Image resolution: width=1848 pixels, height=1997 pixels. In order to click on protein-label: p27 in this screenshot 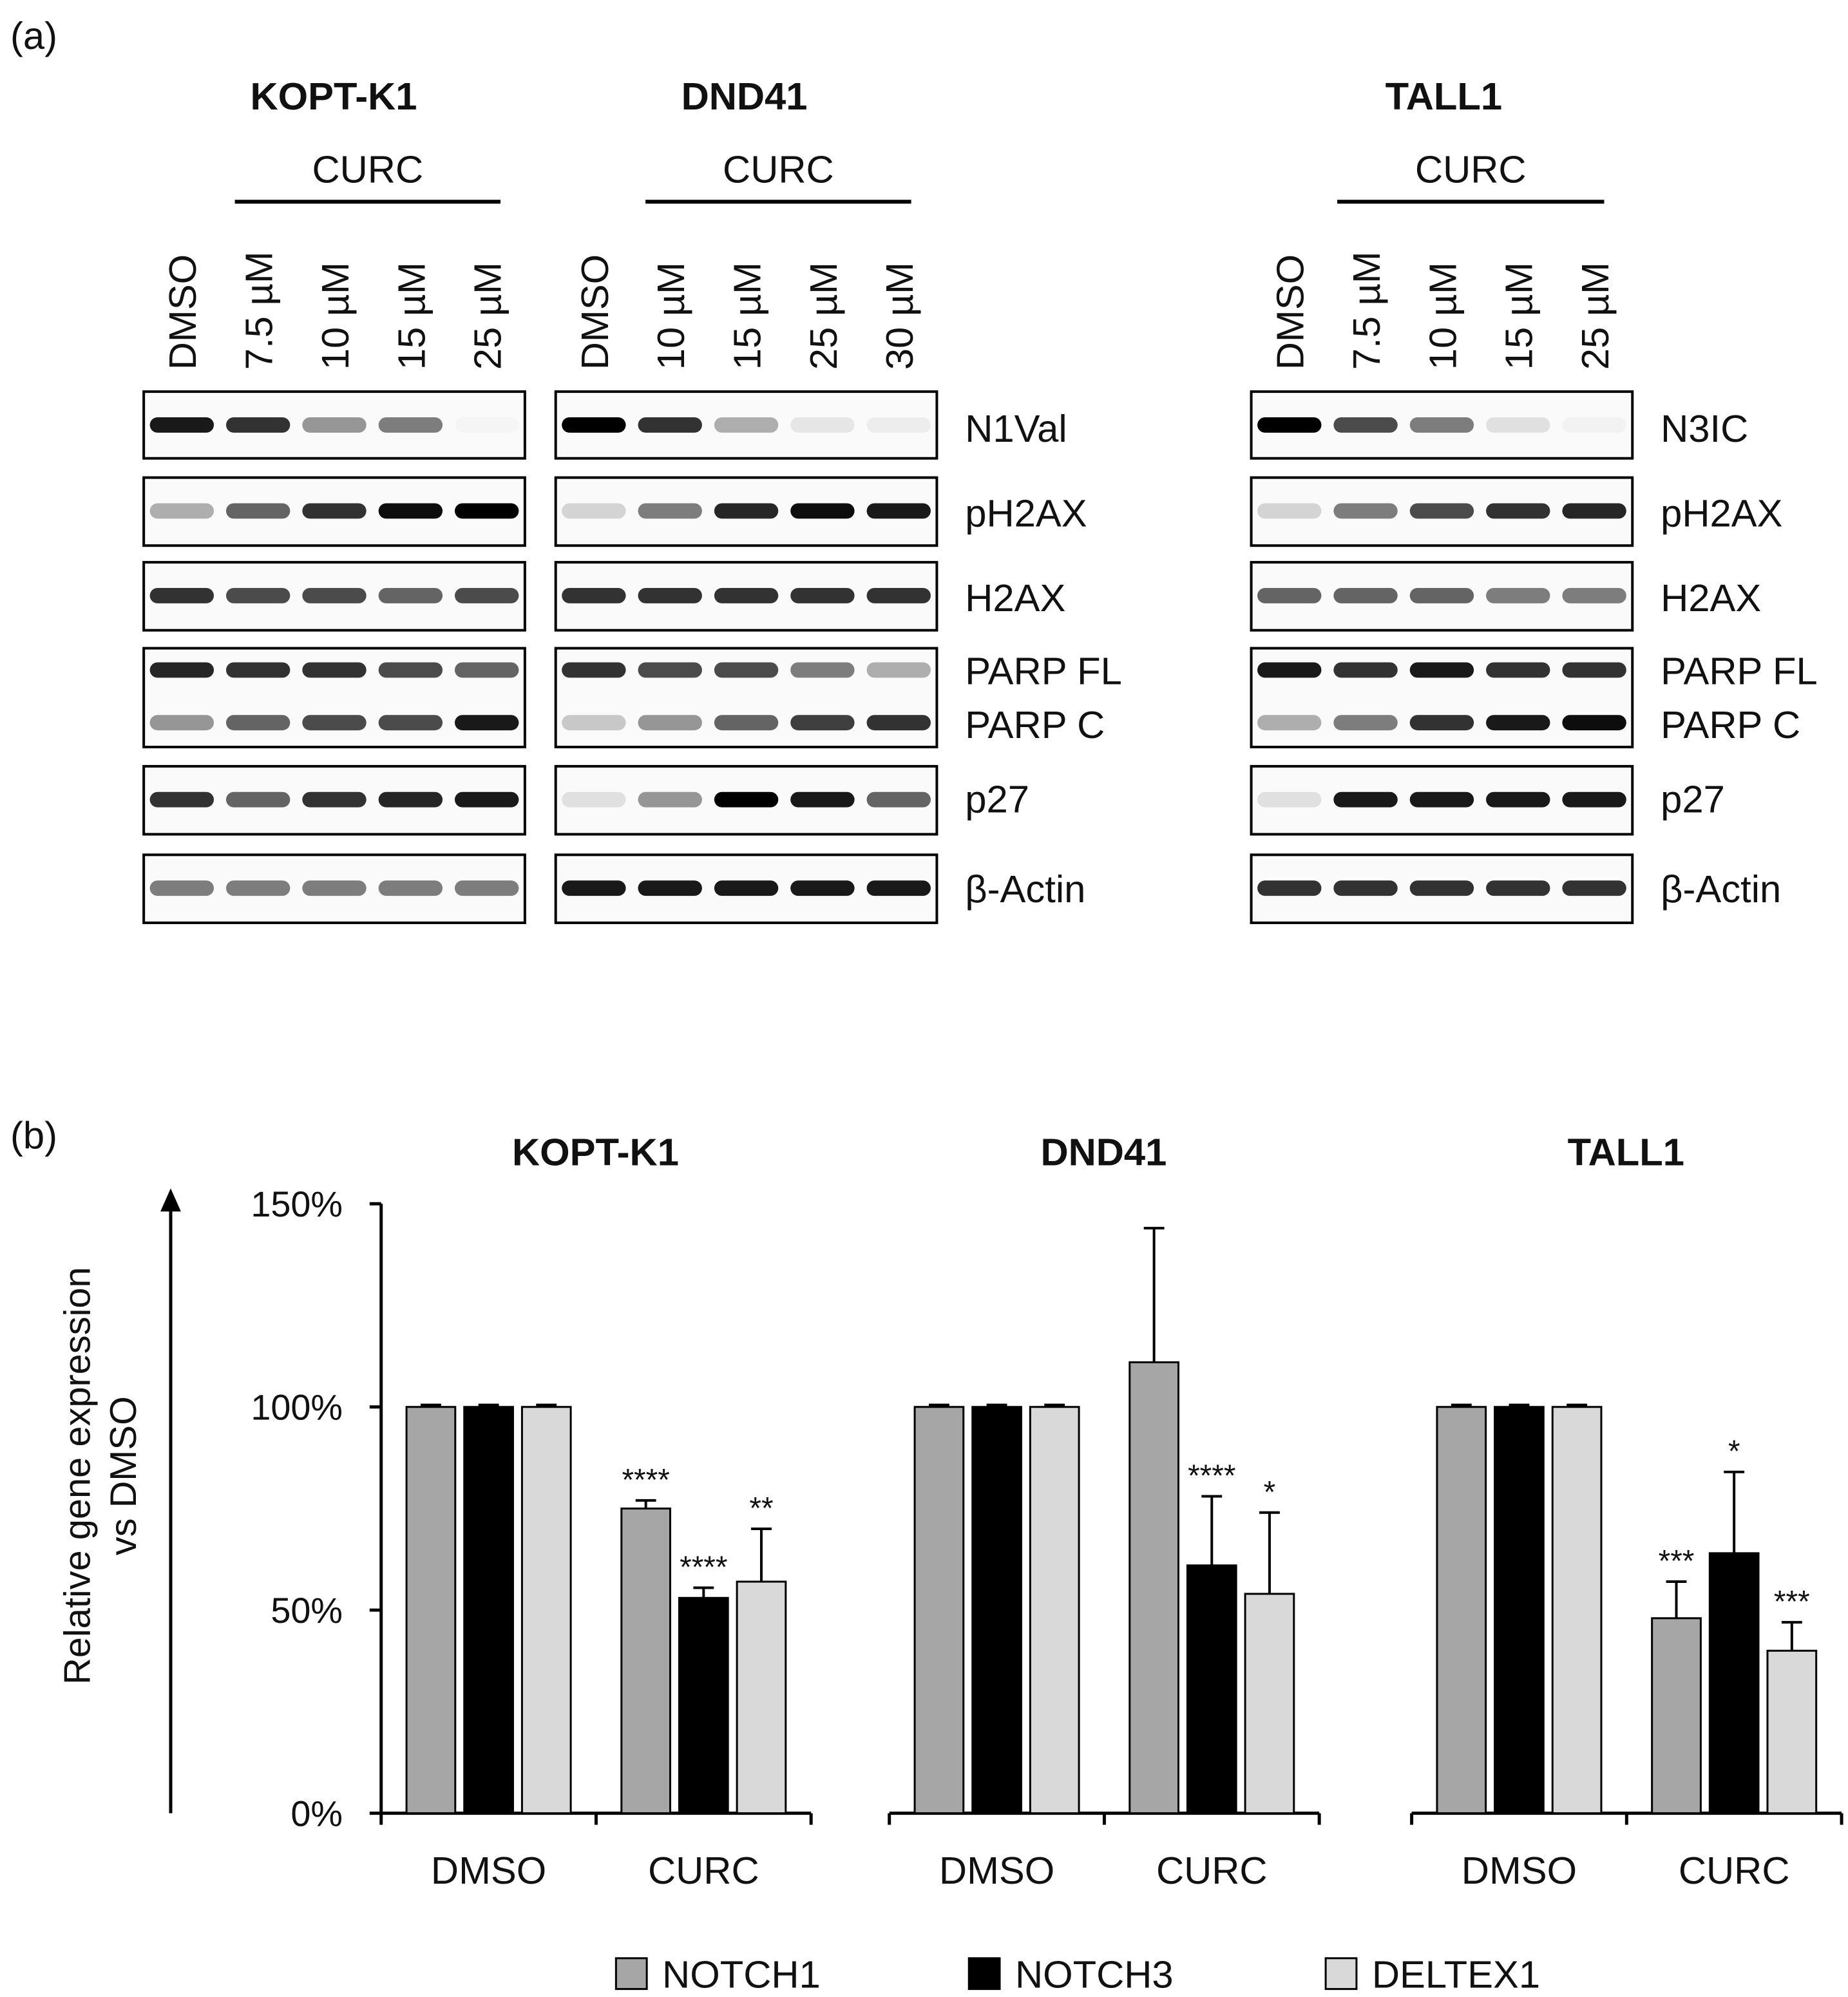, I will do `click(1693, 800)`.